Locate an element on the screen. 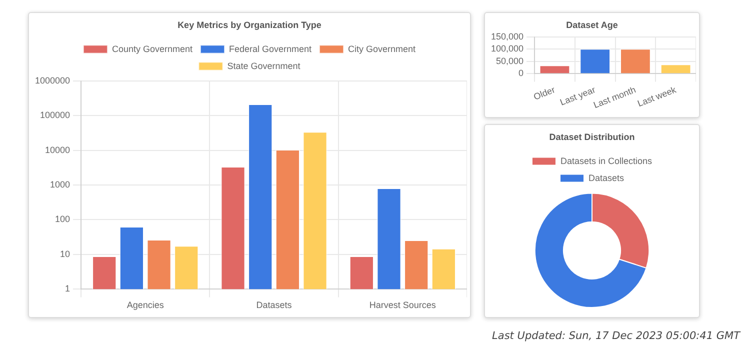  legend-label: County Government is located at coordinates (152, 49).